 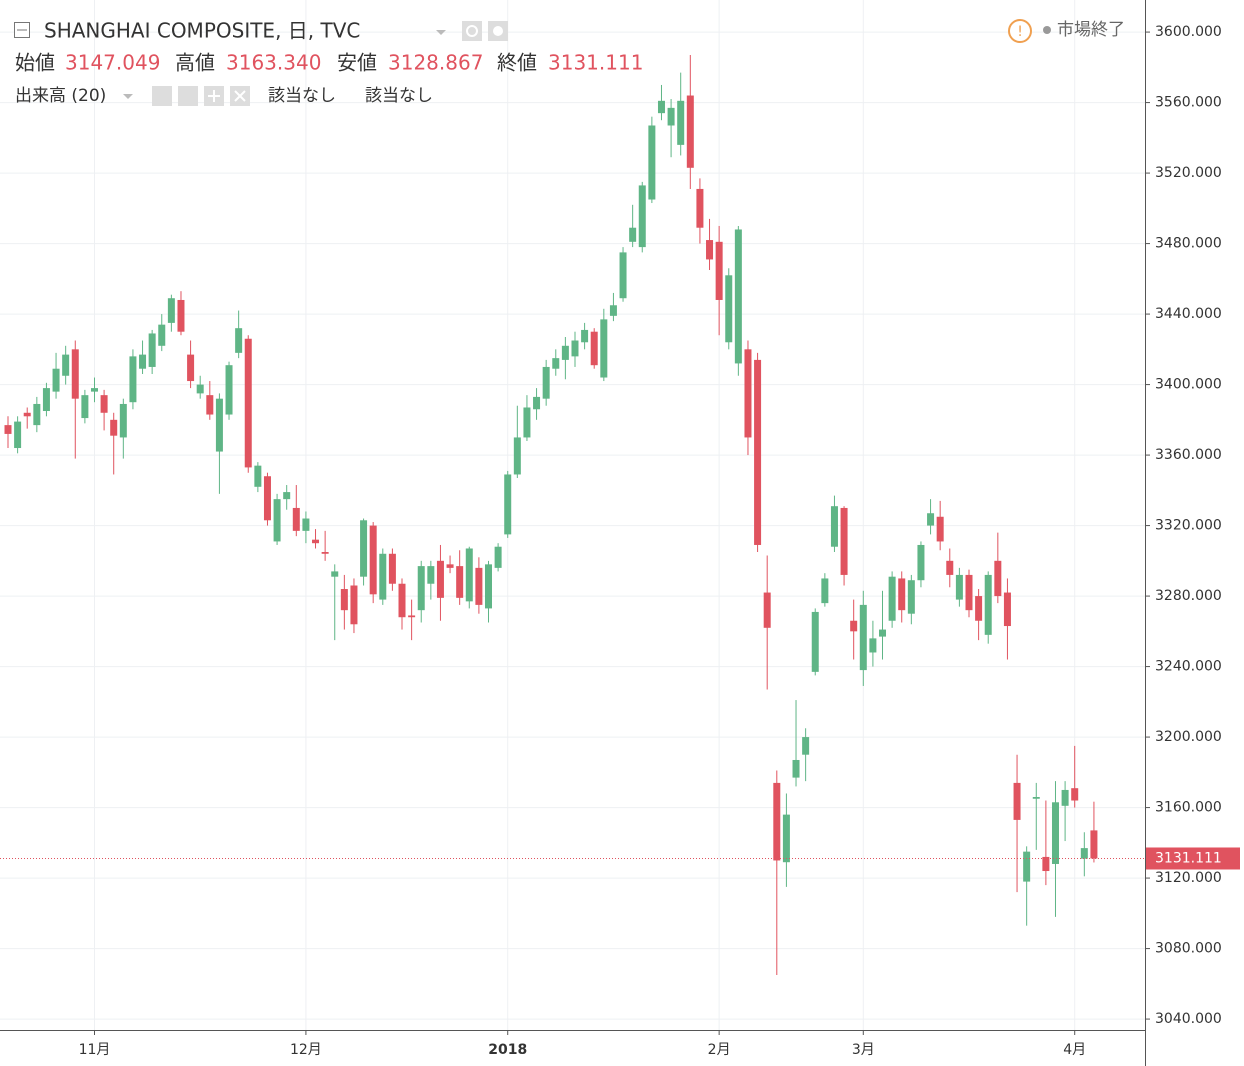 I want to click on y-tick-label: 3400.000, so click(x=1188, y=385).